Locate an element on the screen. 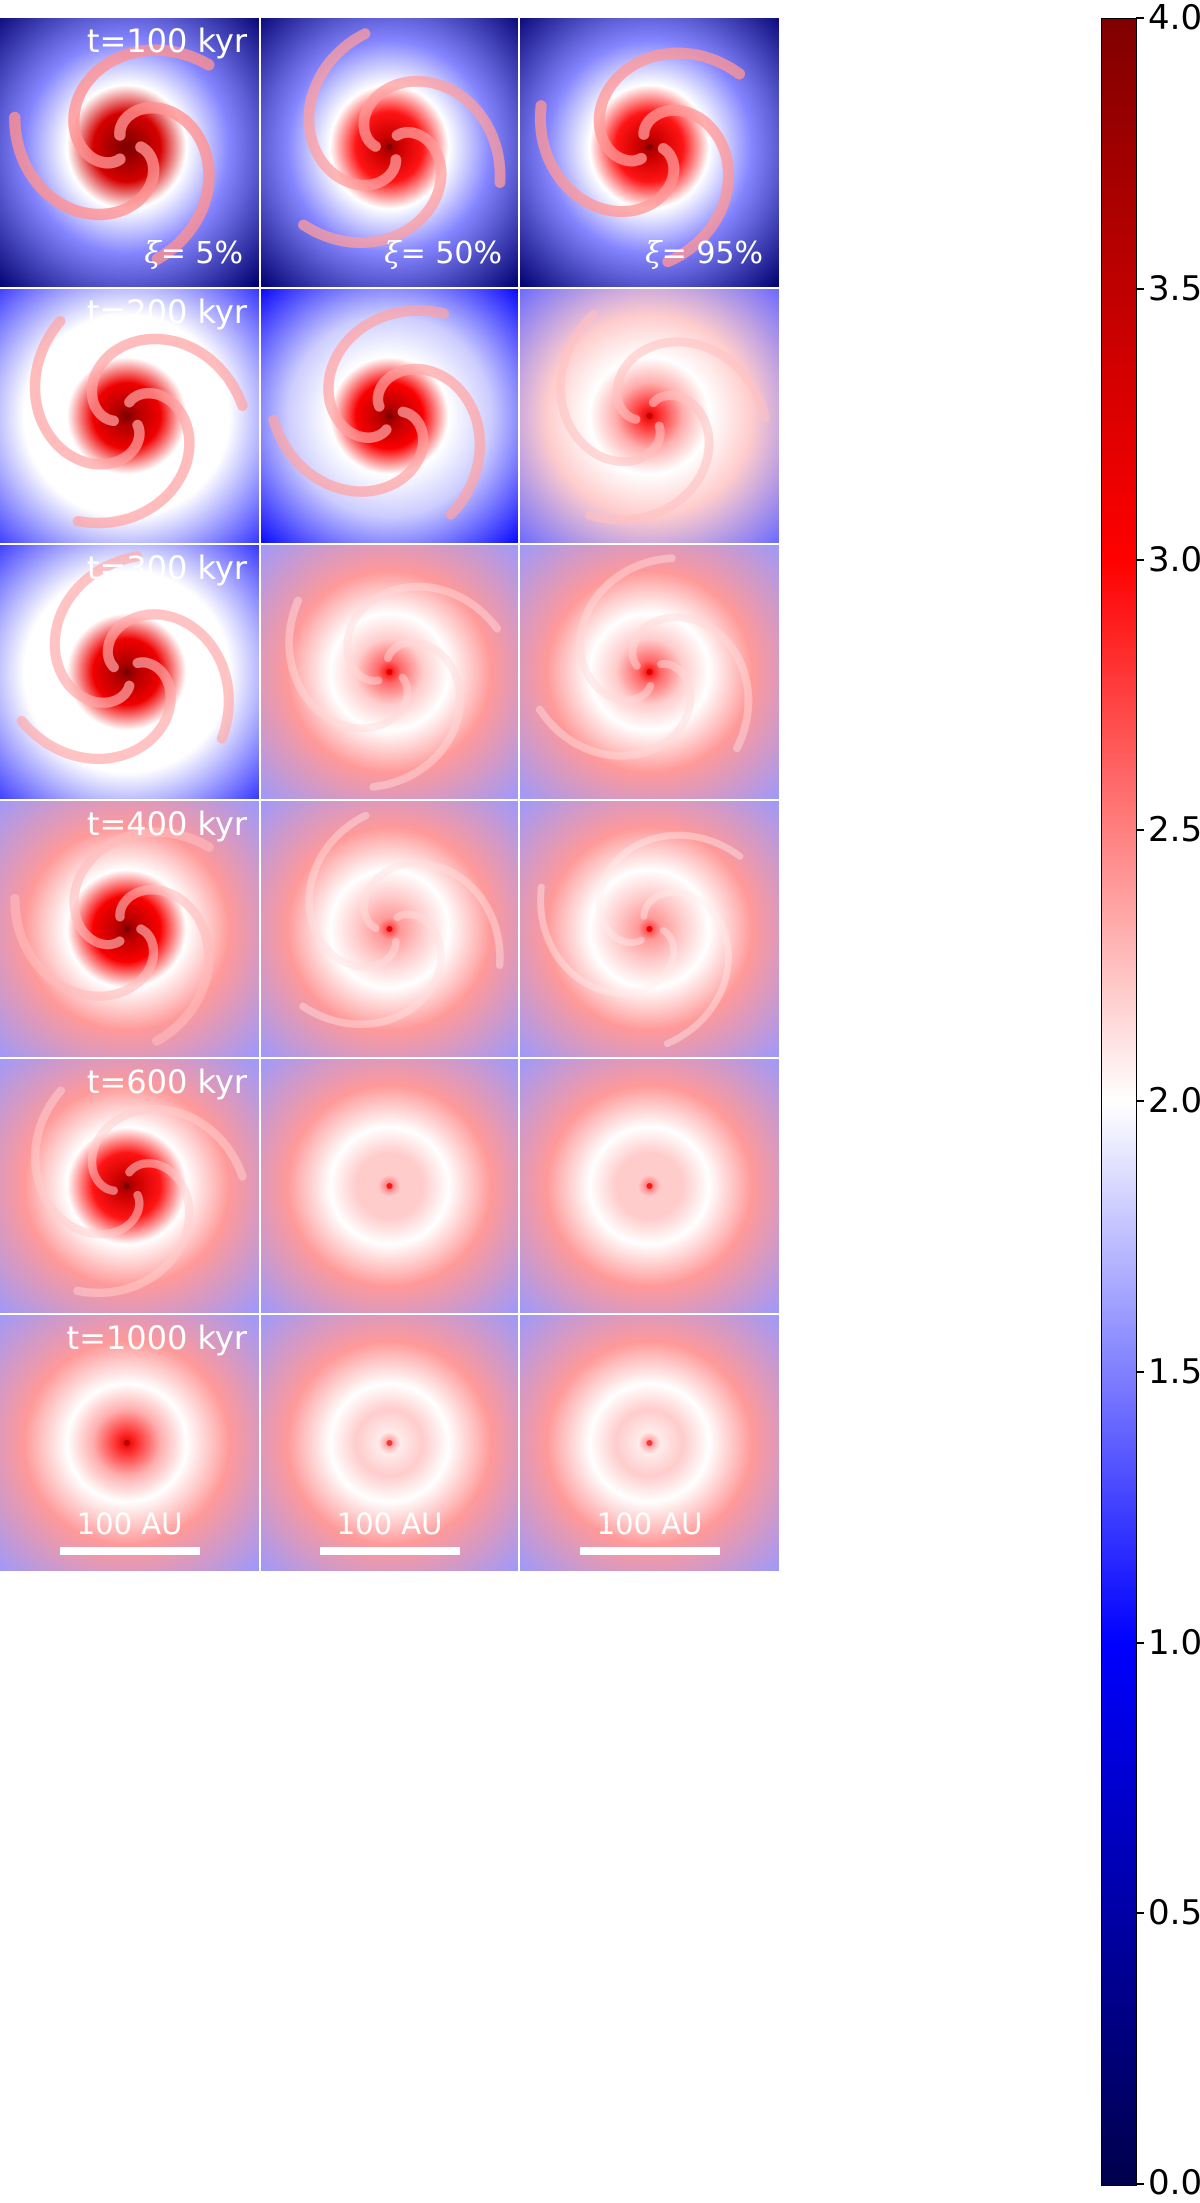 The image size is (1200, 2203). colorbar is located at coordinates (1119, 1102).